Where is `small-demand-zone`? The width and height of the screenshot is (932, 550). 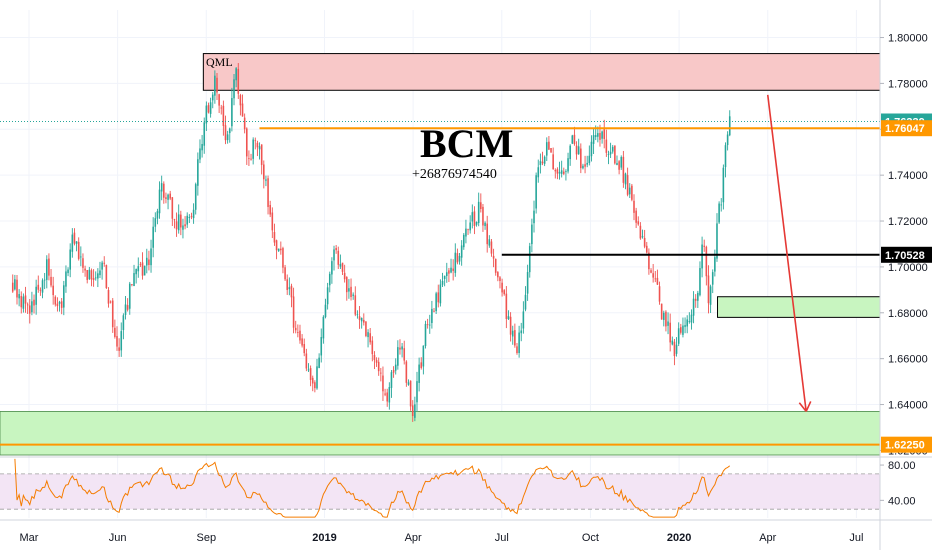
small-demand-zone is located at coordinates (799, 307).